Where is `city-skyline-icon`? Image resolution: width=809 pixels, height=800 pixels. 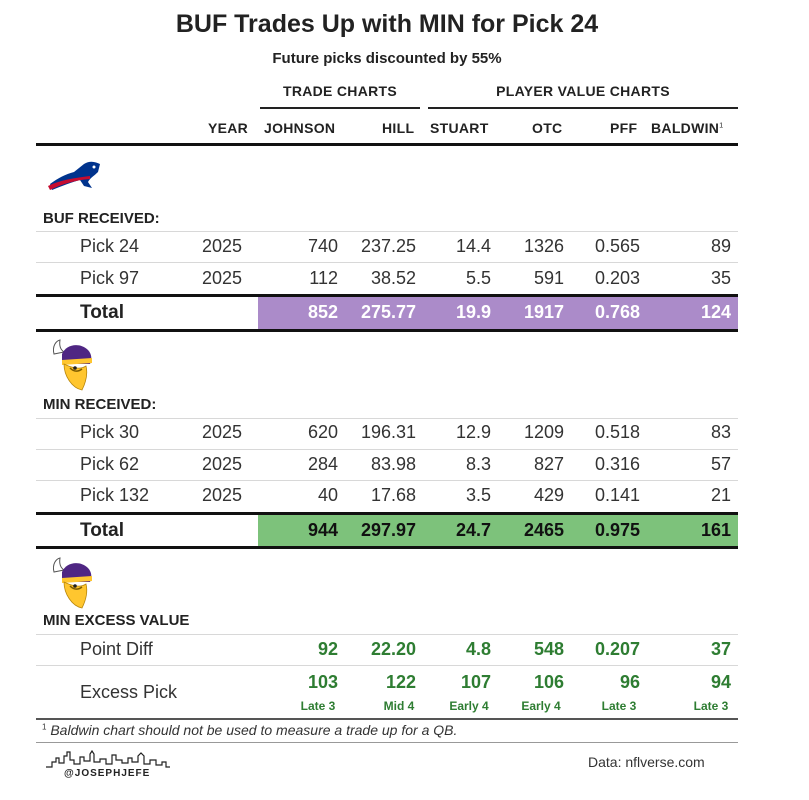
city-skyline-icon is located at coordinates (108, 758).